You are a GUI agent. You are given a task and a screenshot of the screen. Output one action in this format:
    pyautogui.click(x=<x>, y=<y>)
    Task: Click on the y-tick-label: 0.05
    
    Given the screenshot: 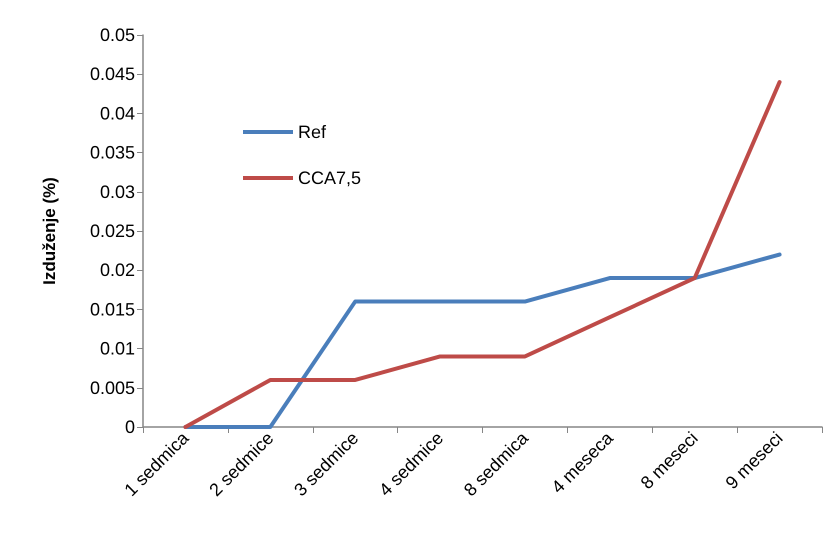 What is the action you would take?
    pyautogui.click(x=117, y=35)
    